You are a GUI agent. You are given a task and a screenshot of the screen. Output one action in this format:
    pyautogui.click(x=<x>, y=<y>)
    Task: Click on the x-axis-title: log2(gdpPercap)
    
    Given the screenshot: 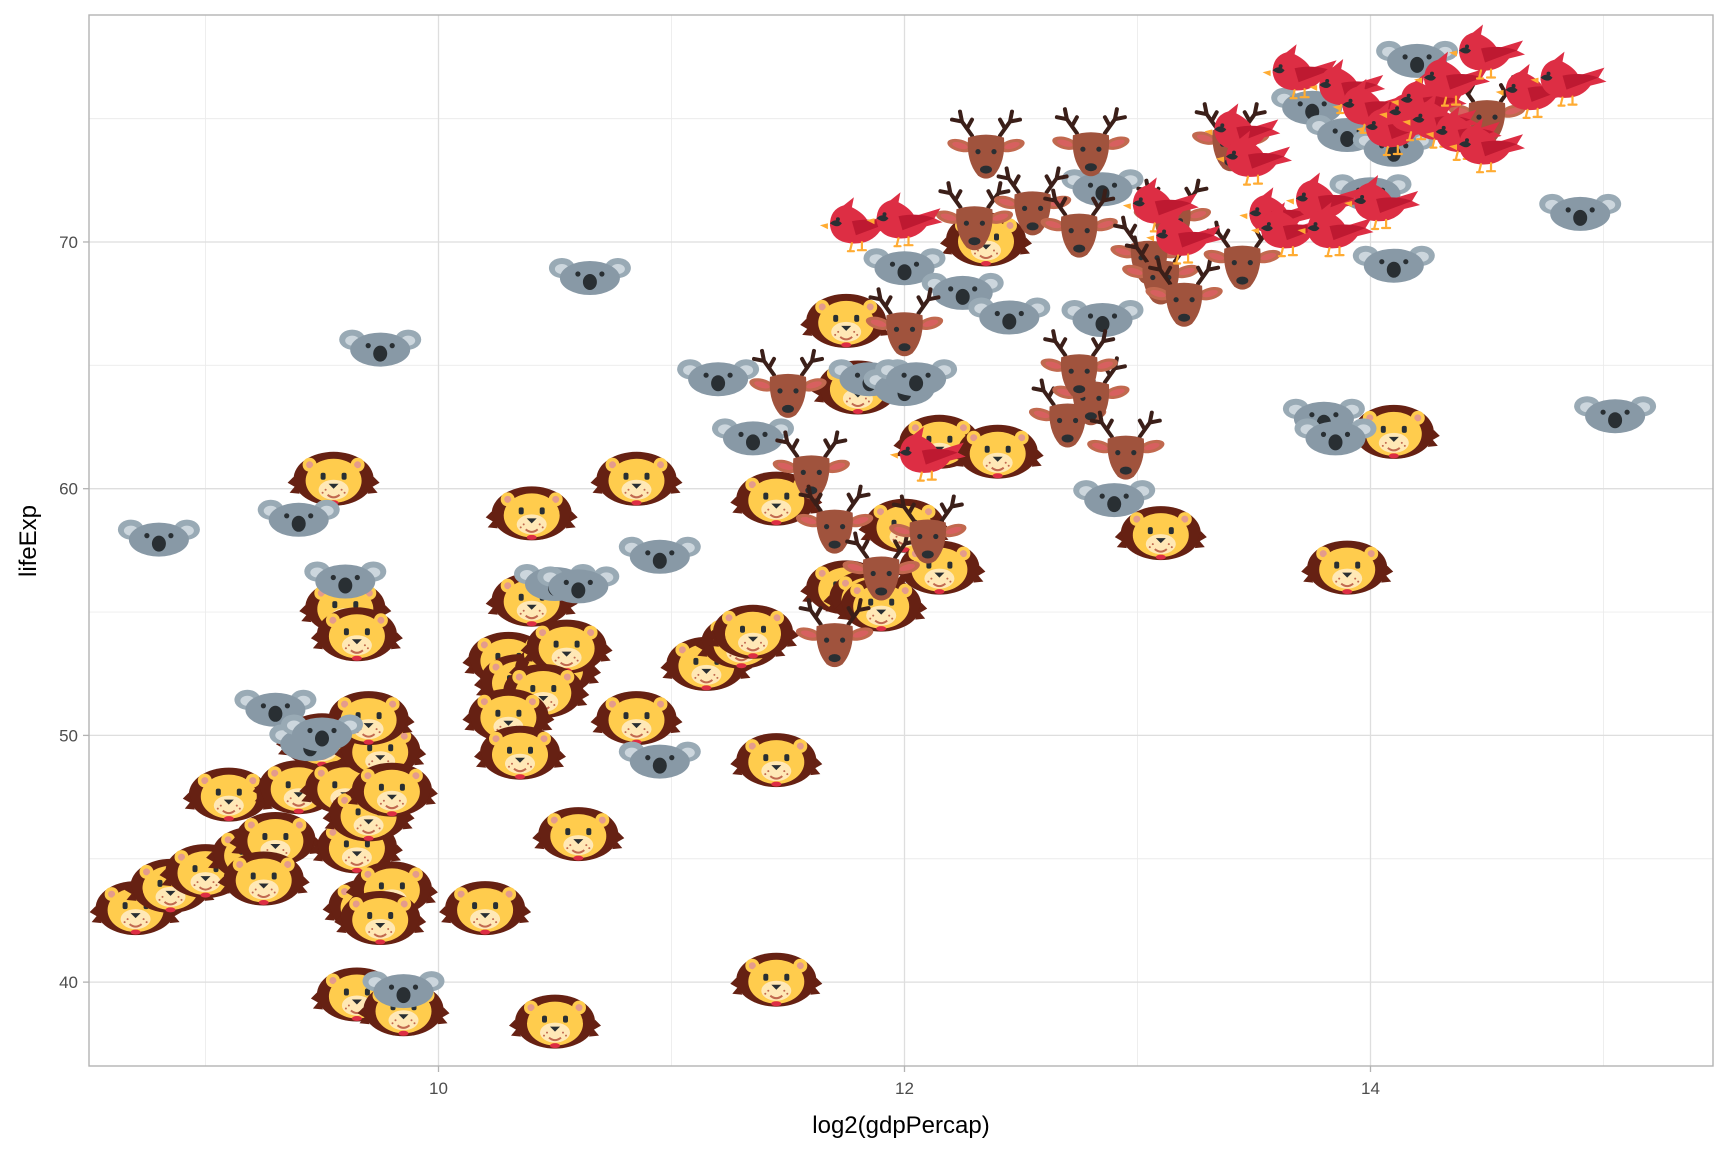 What is the action you would take?
    pyautogui.click(x=900, y=1125)
    